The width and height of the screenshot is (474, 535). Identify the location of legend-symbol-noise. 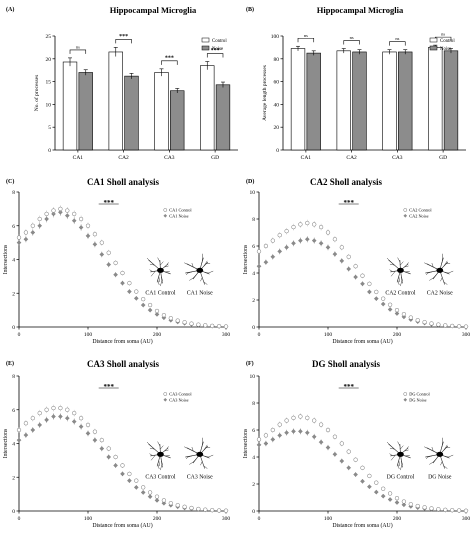
(165, 216).